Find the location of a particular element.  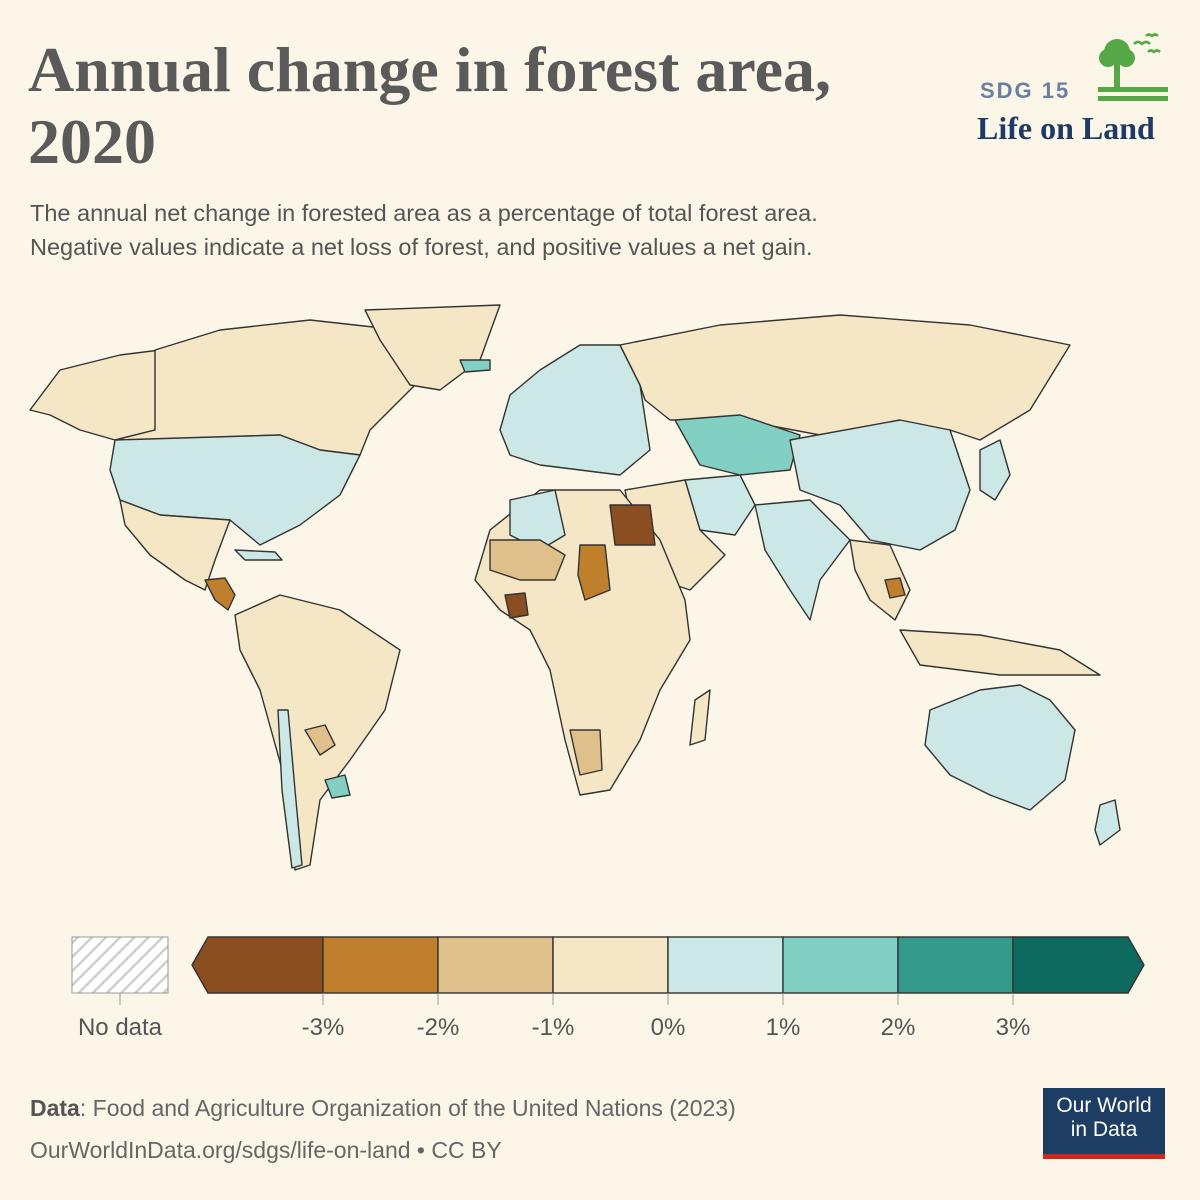

region-europe is located at coordinates (575, 410).